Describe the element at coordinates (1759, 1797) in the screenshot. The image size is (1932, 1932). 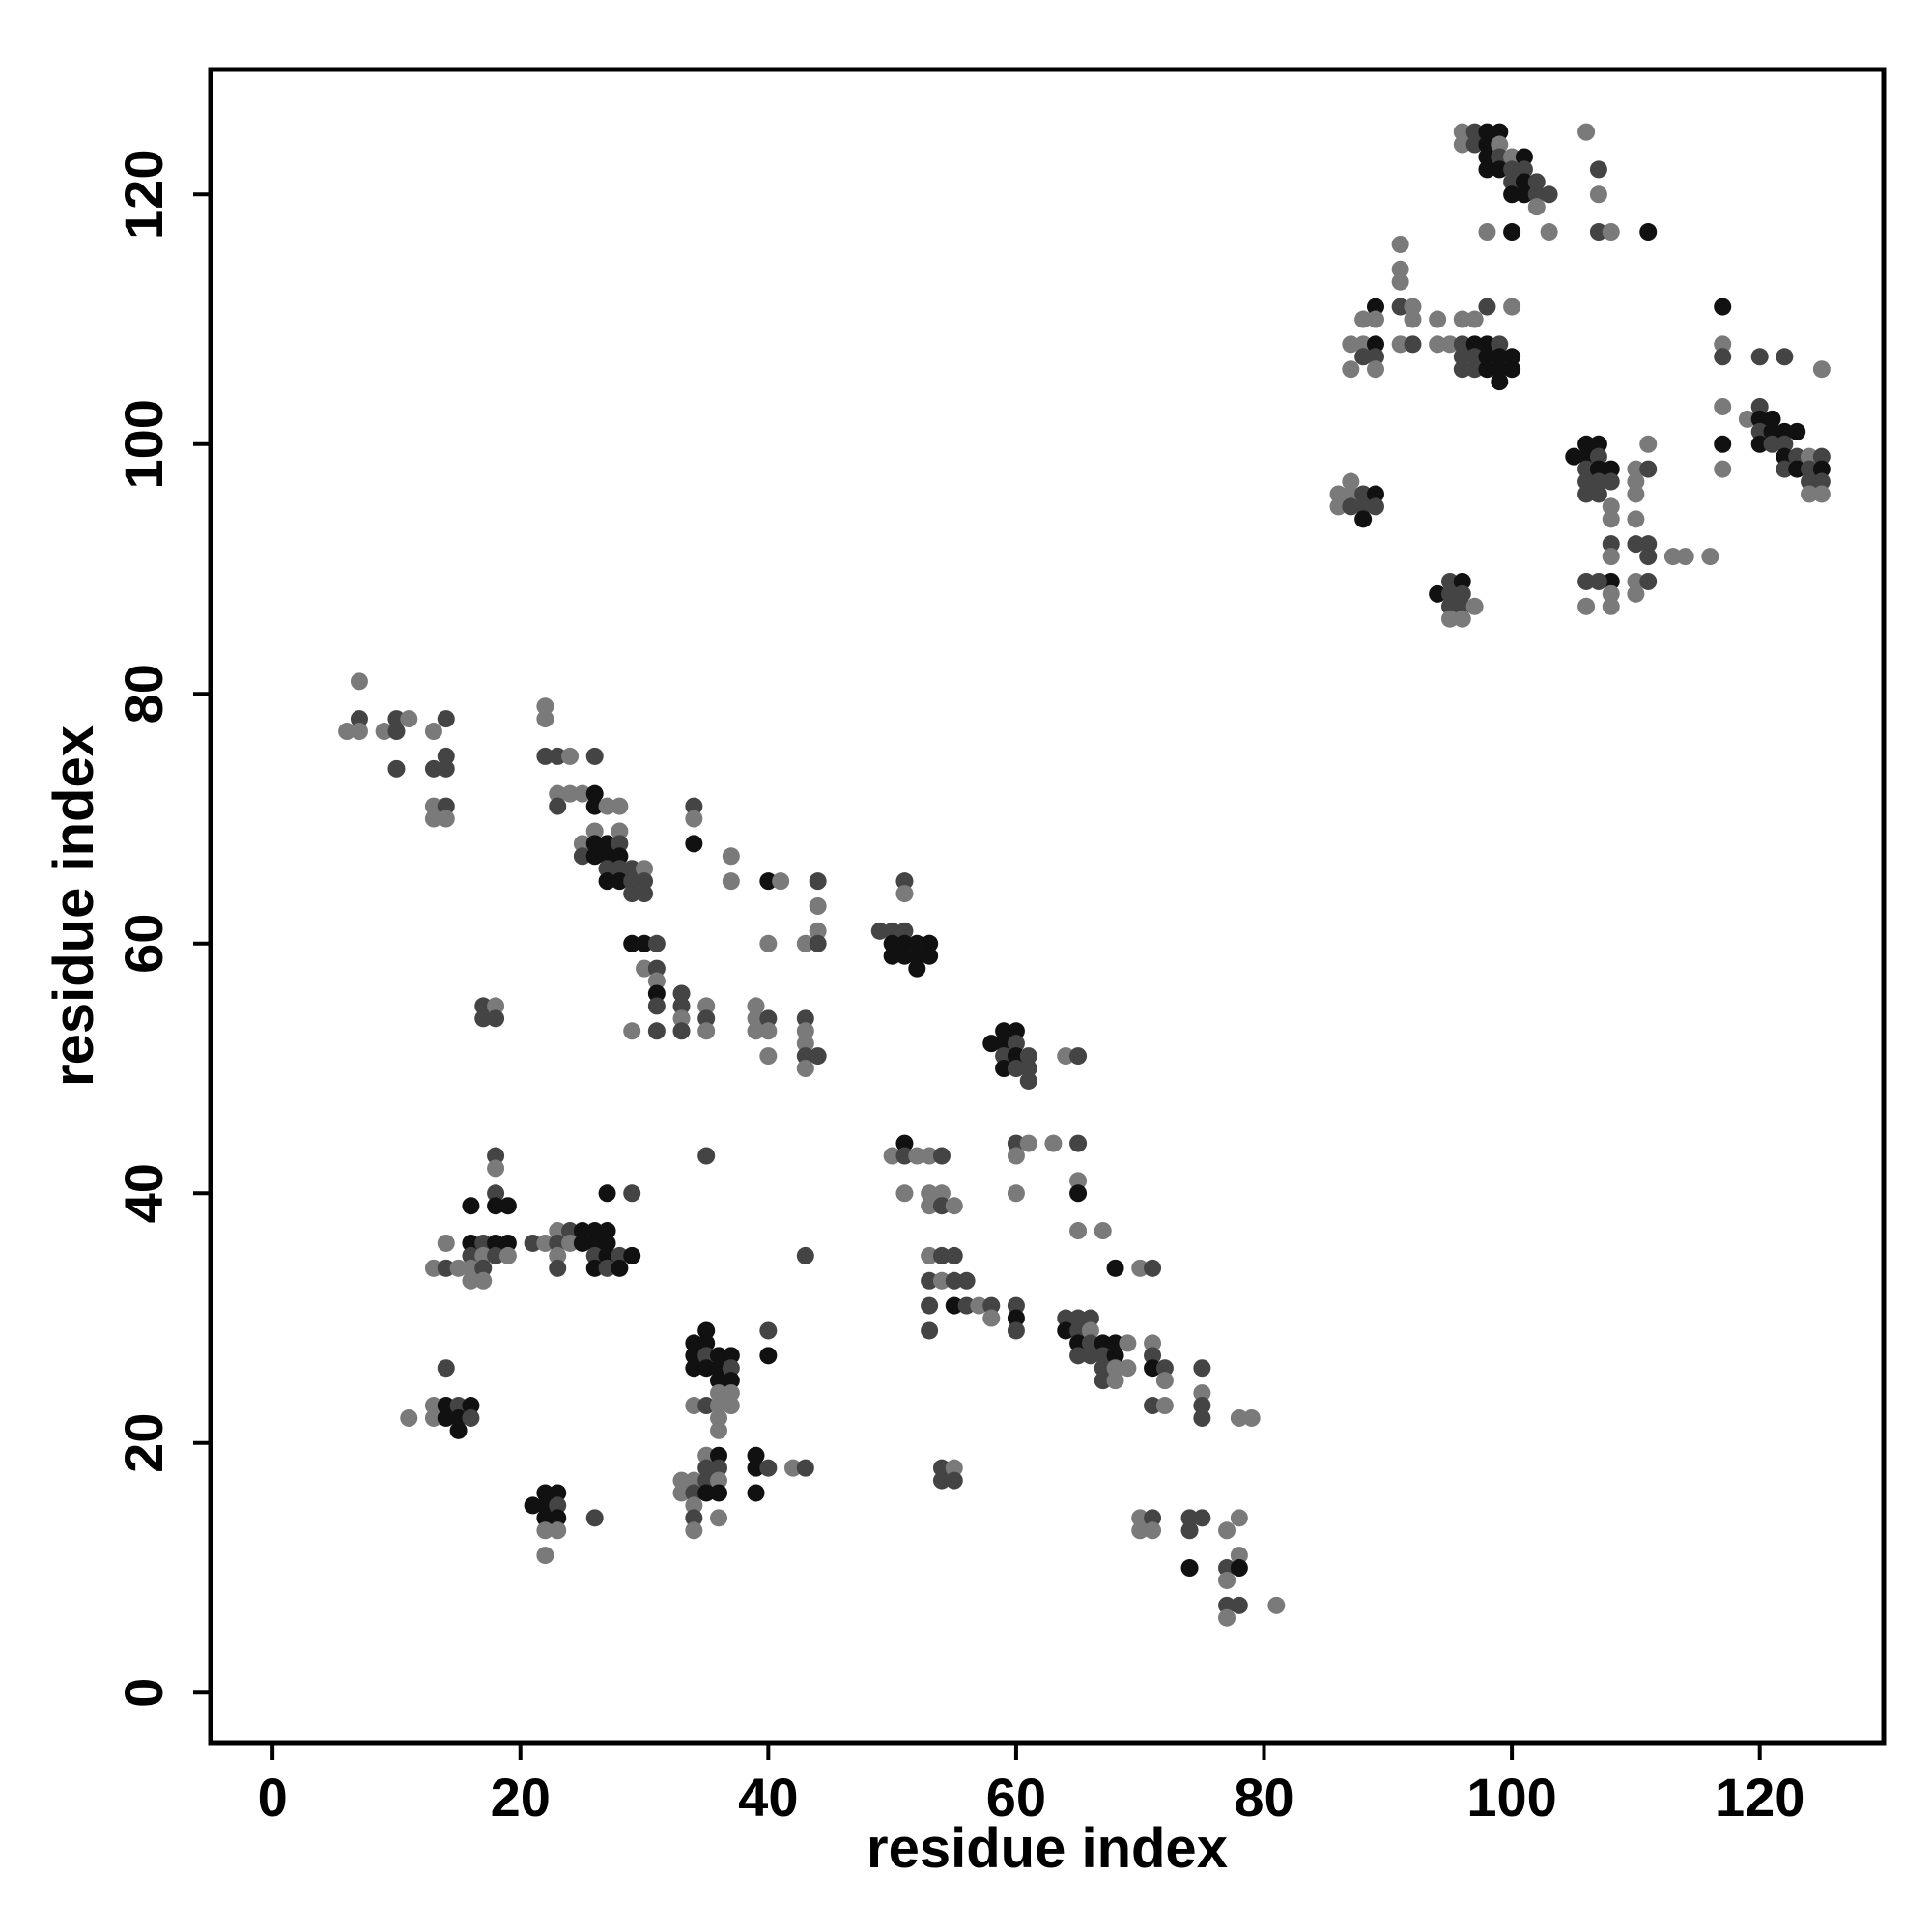
I see `x-tick-label: 120` at that location.